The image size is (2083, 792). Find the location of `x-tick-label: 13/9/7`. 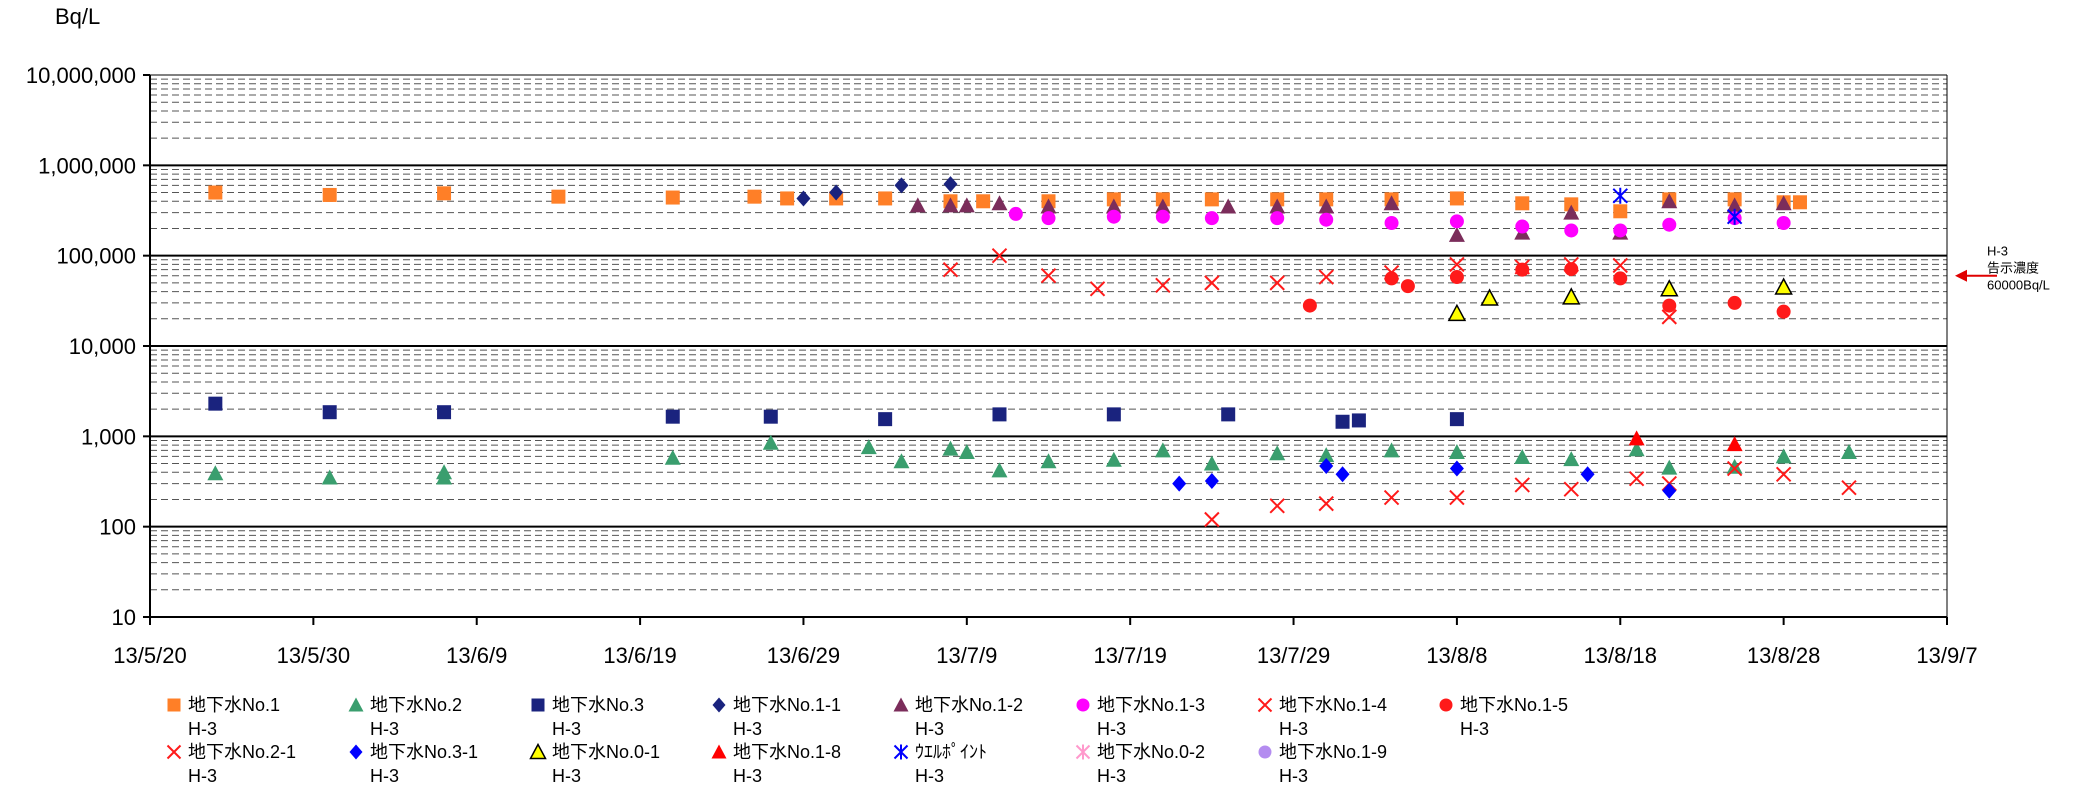

x-tick-label: 13/9/7 is located at coordinates (1946, 655).